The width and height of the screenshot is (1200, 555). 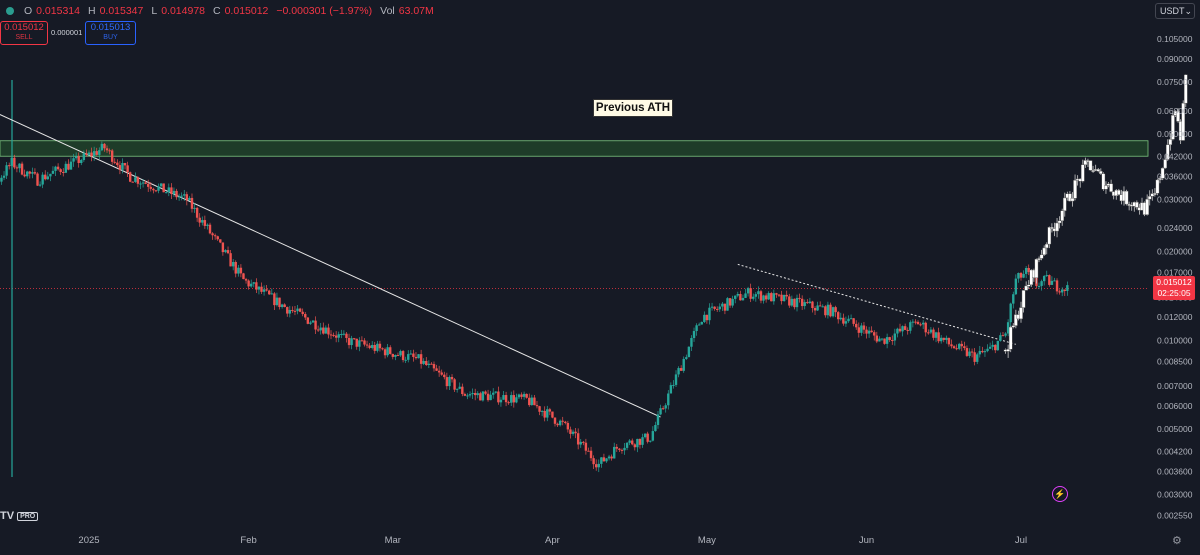 I want to click on settings-icon: ⚙, so click(x=1177, y=540).